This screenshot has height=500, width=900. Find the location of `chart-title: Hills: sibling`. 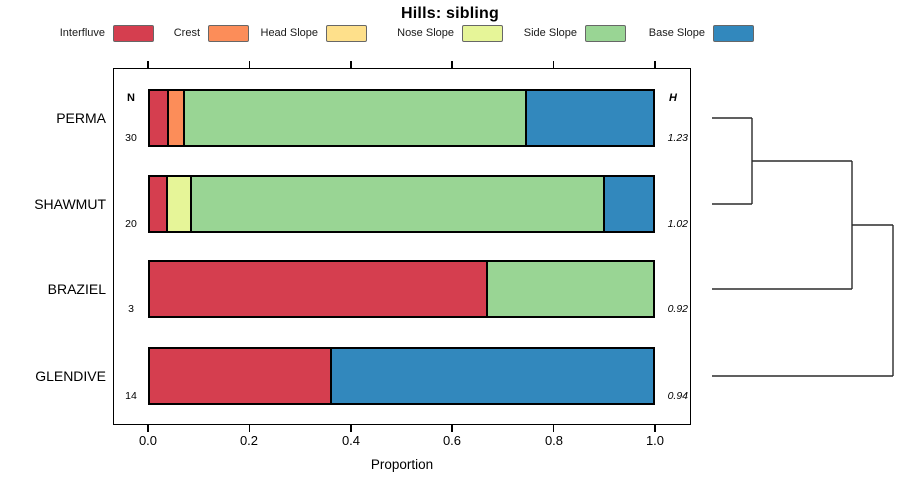

chart-title: Hills: sibling is located at coordinates (450, 13).